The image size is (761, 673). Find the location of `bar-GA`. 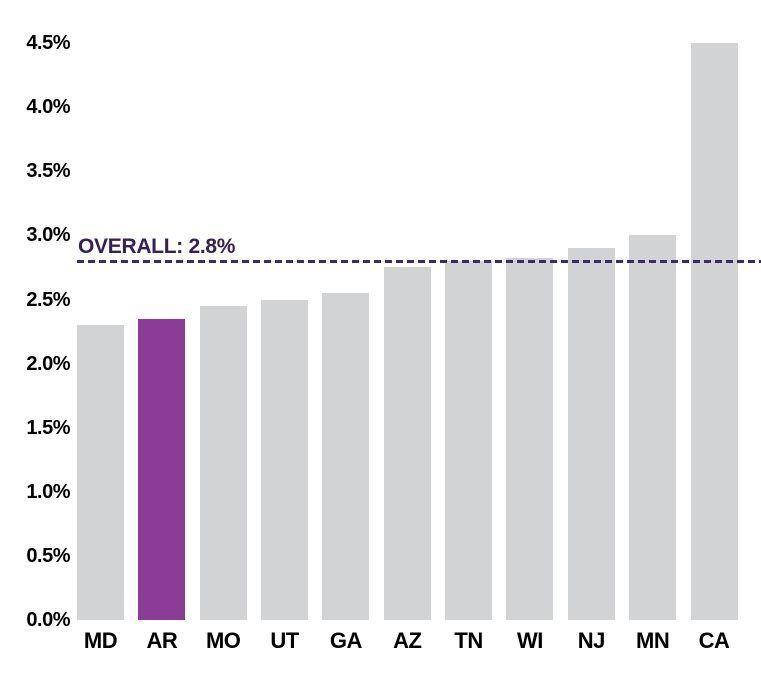

bar-GA is located at coordinates (346, 456).